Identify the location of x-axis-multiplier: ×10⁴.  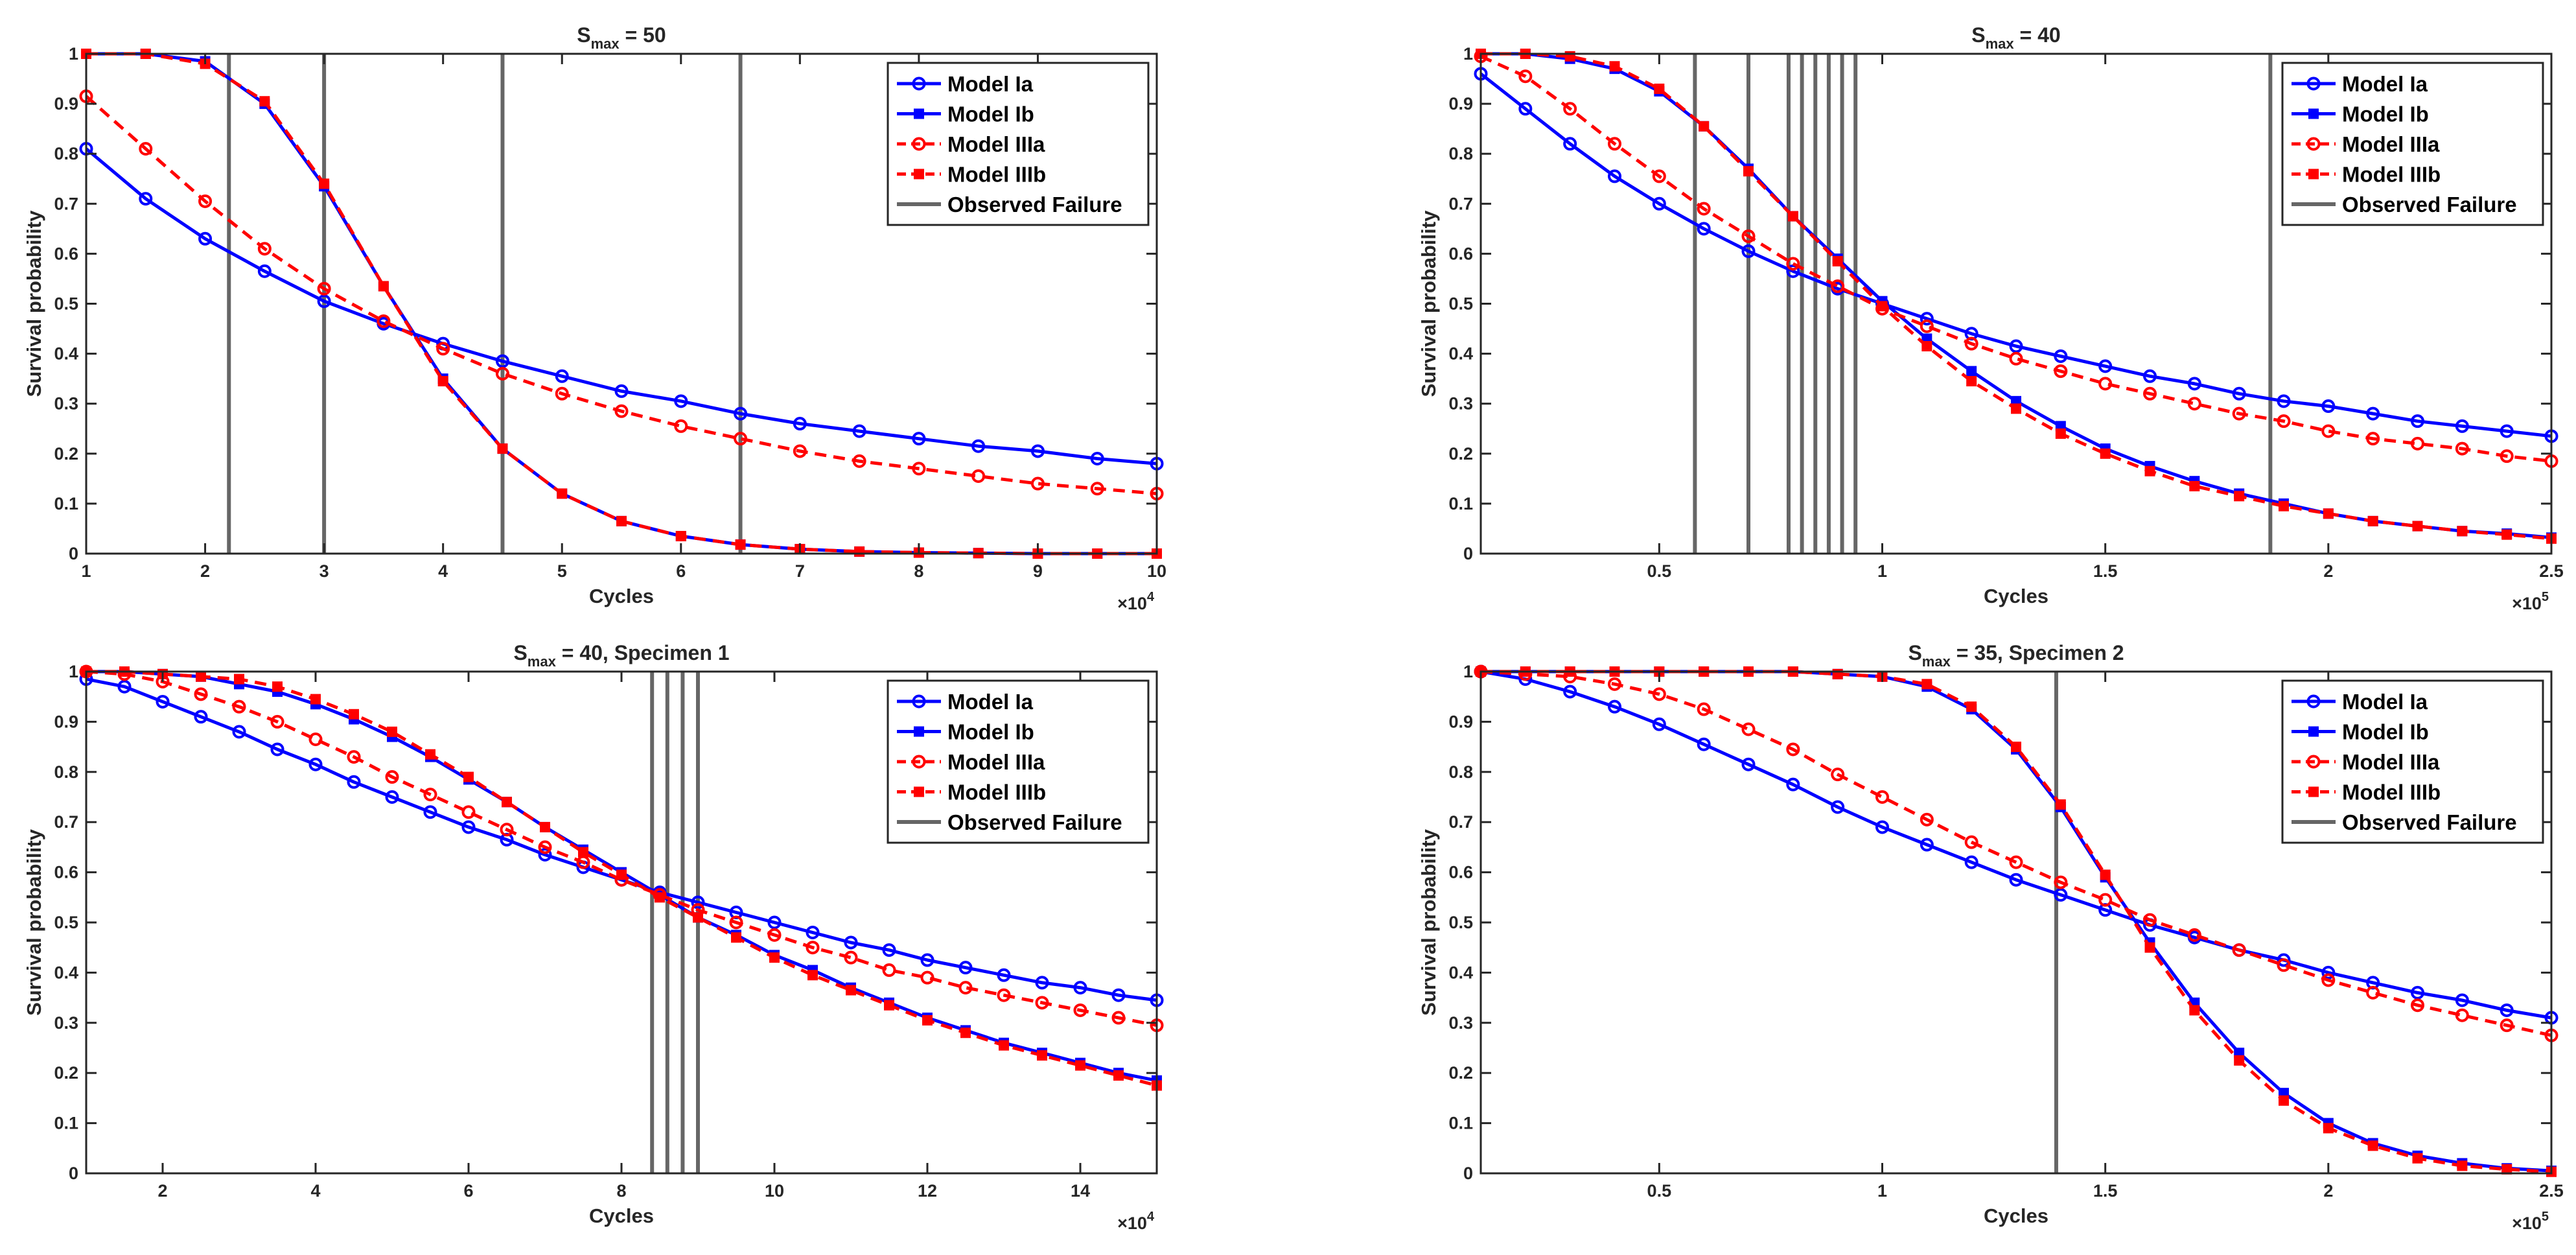
(1136, 601).